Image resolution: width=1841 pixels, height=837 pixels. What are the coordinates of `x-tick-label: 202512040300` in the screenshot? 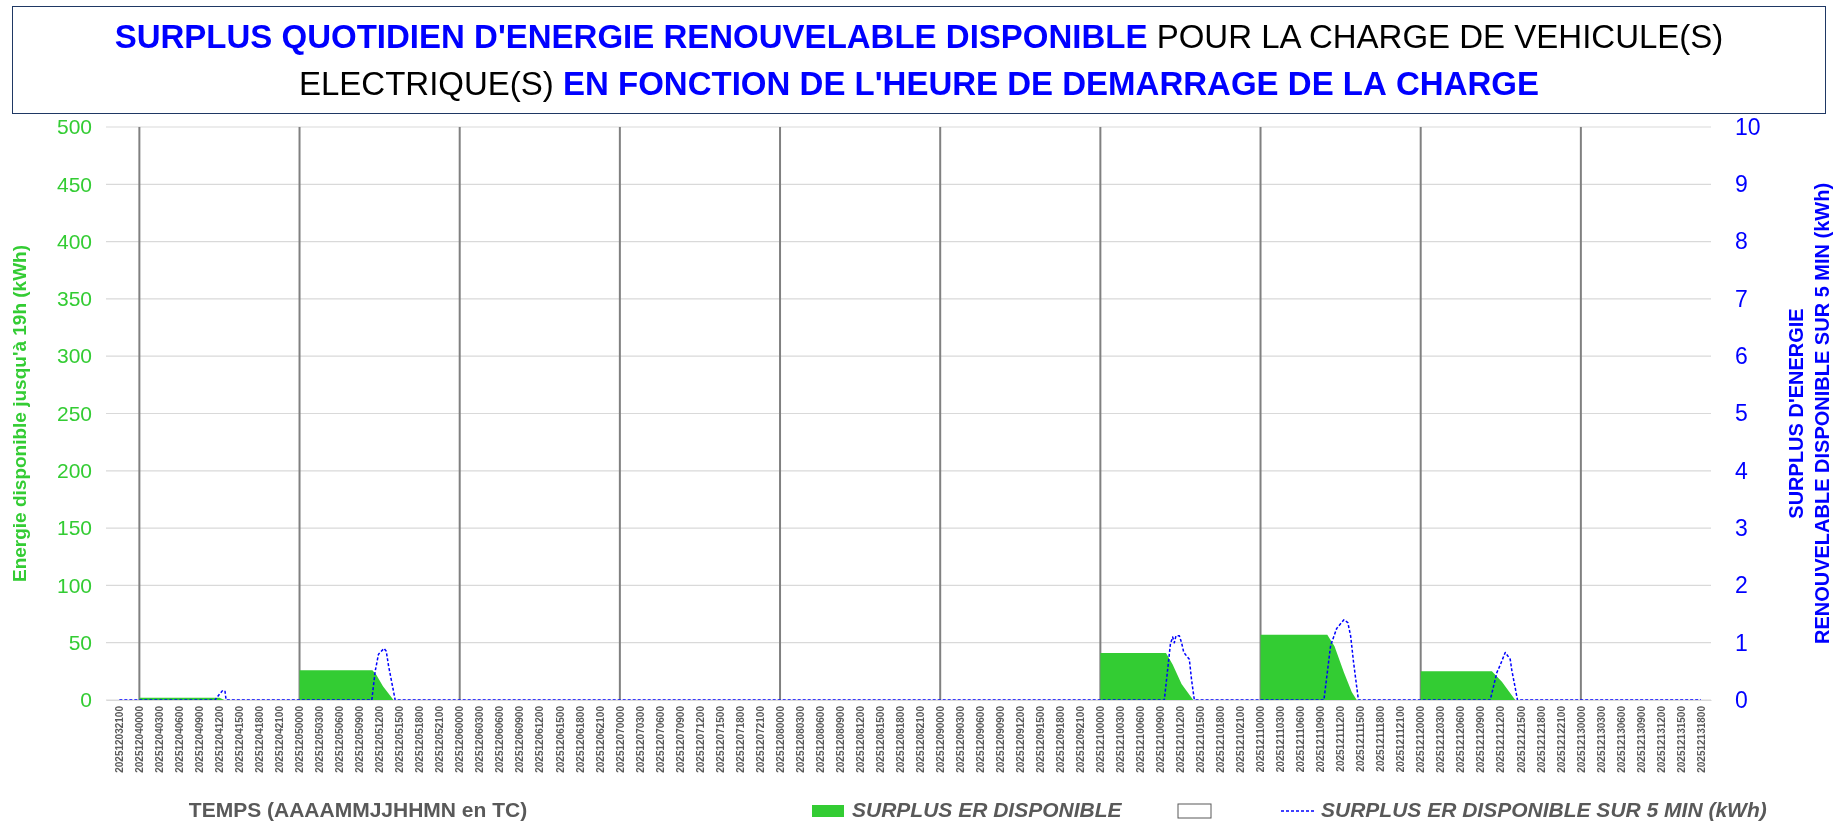 It's located at (160, 739).